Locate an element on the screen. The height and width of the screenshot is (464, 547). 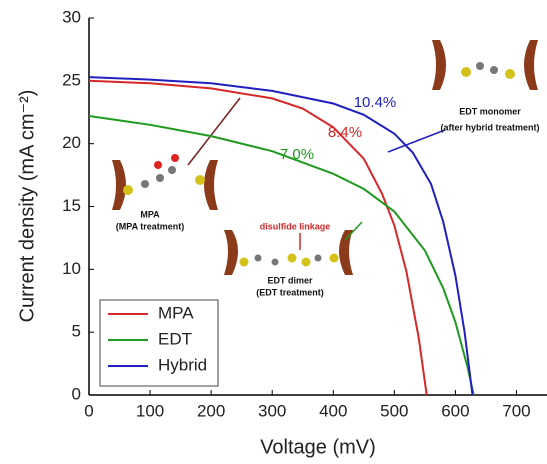
y-tick-label: 15 is located at coordinates (71, 205).